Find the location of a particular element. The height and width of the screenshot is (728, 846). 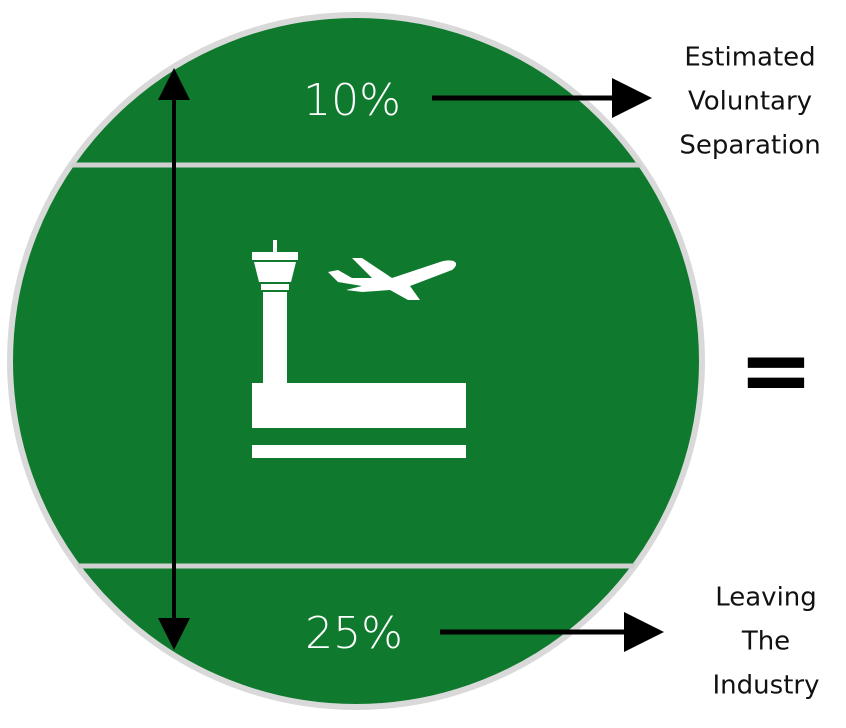

top-annotation: Separation is located at coordinates (749, 146).